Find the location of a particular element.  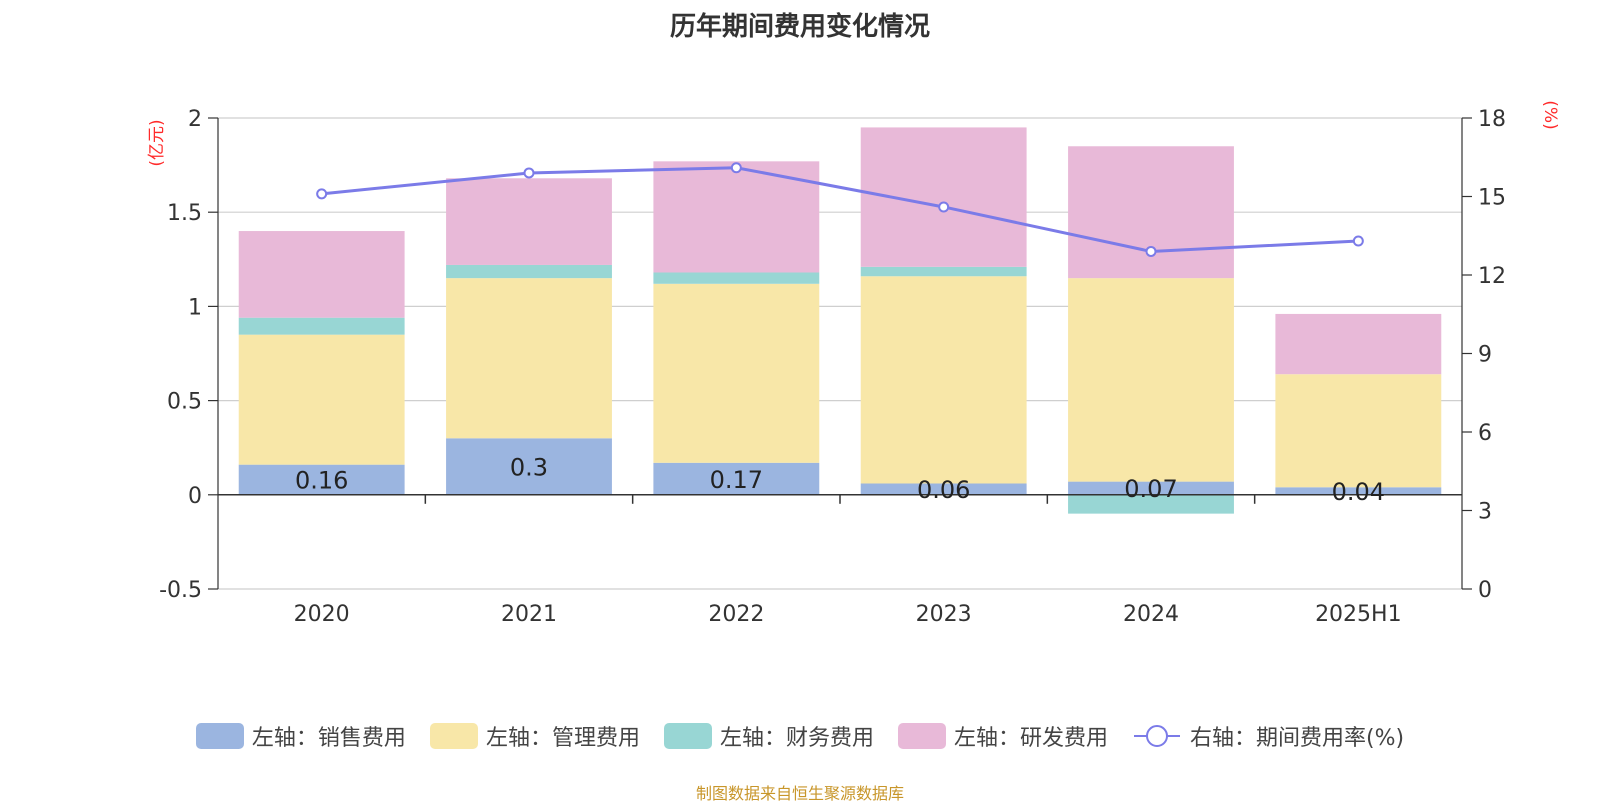

legend-item-sales: 左轴：销售费用 is located at coordinates (300, 736).